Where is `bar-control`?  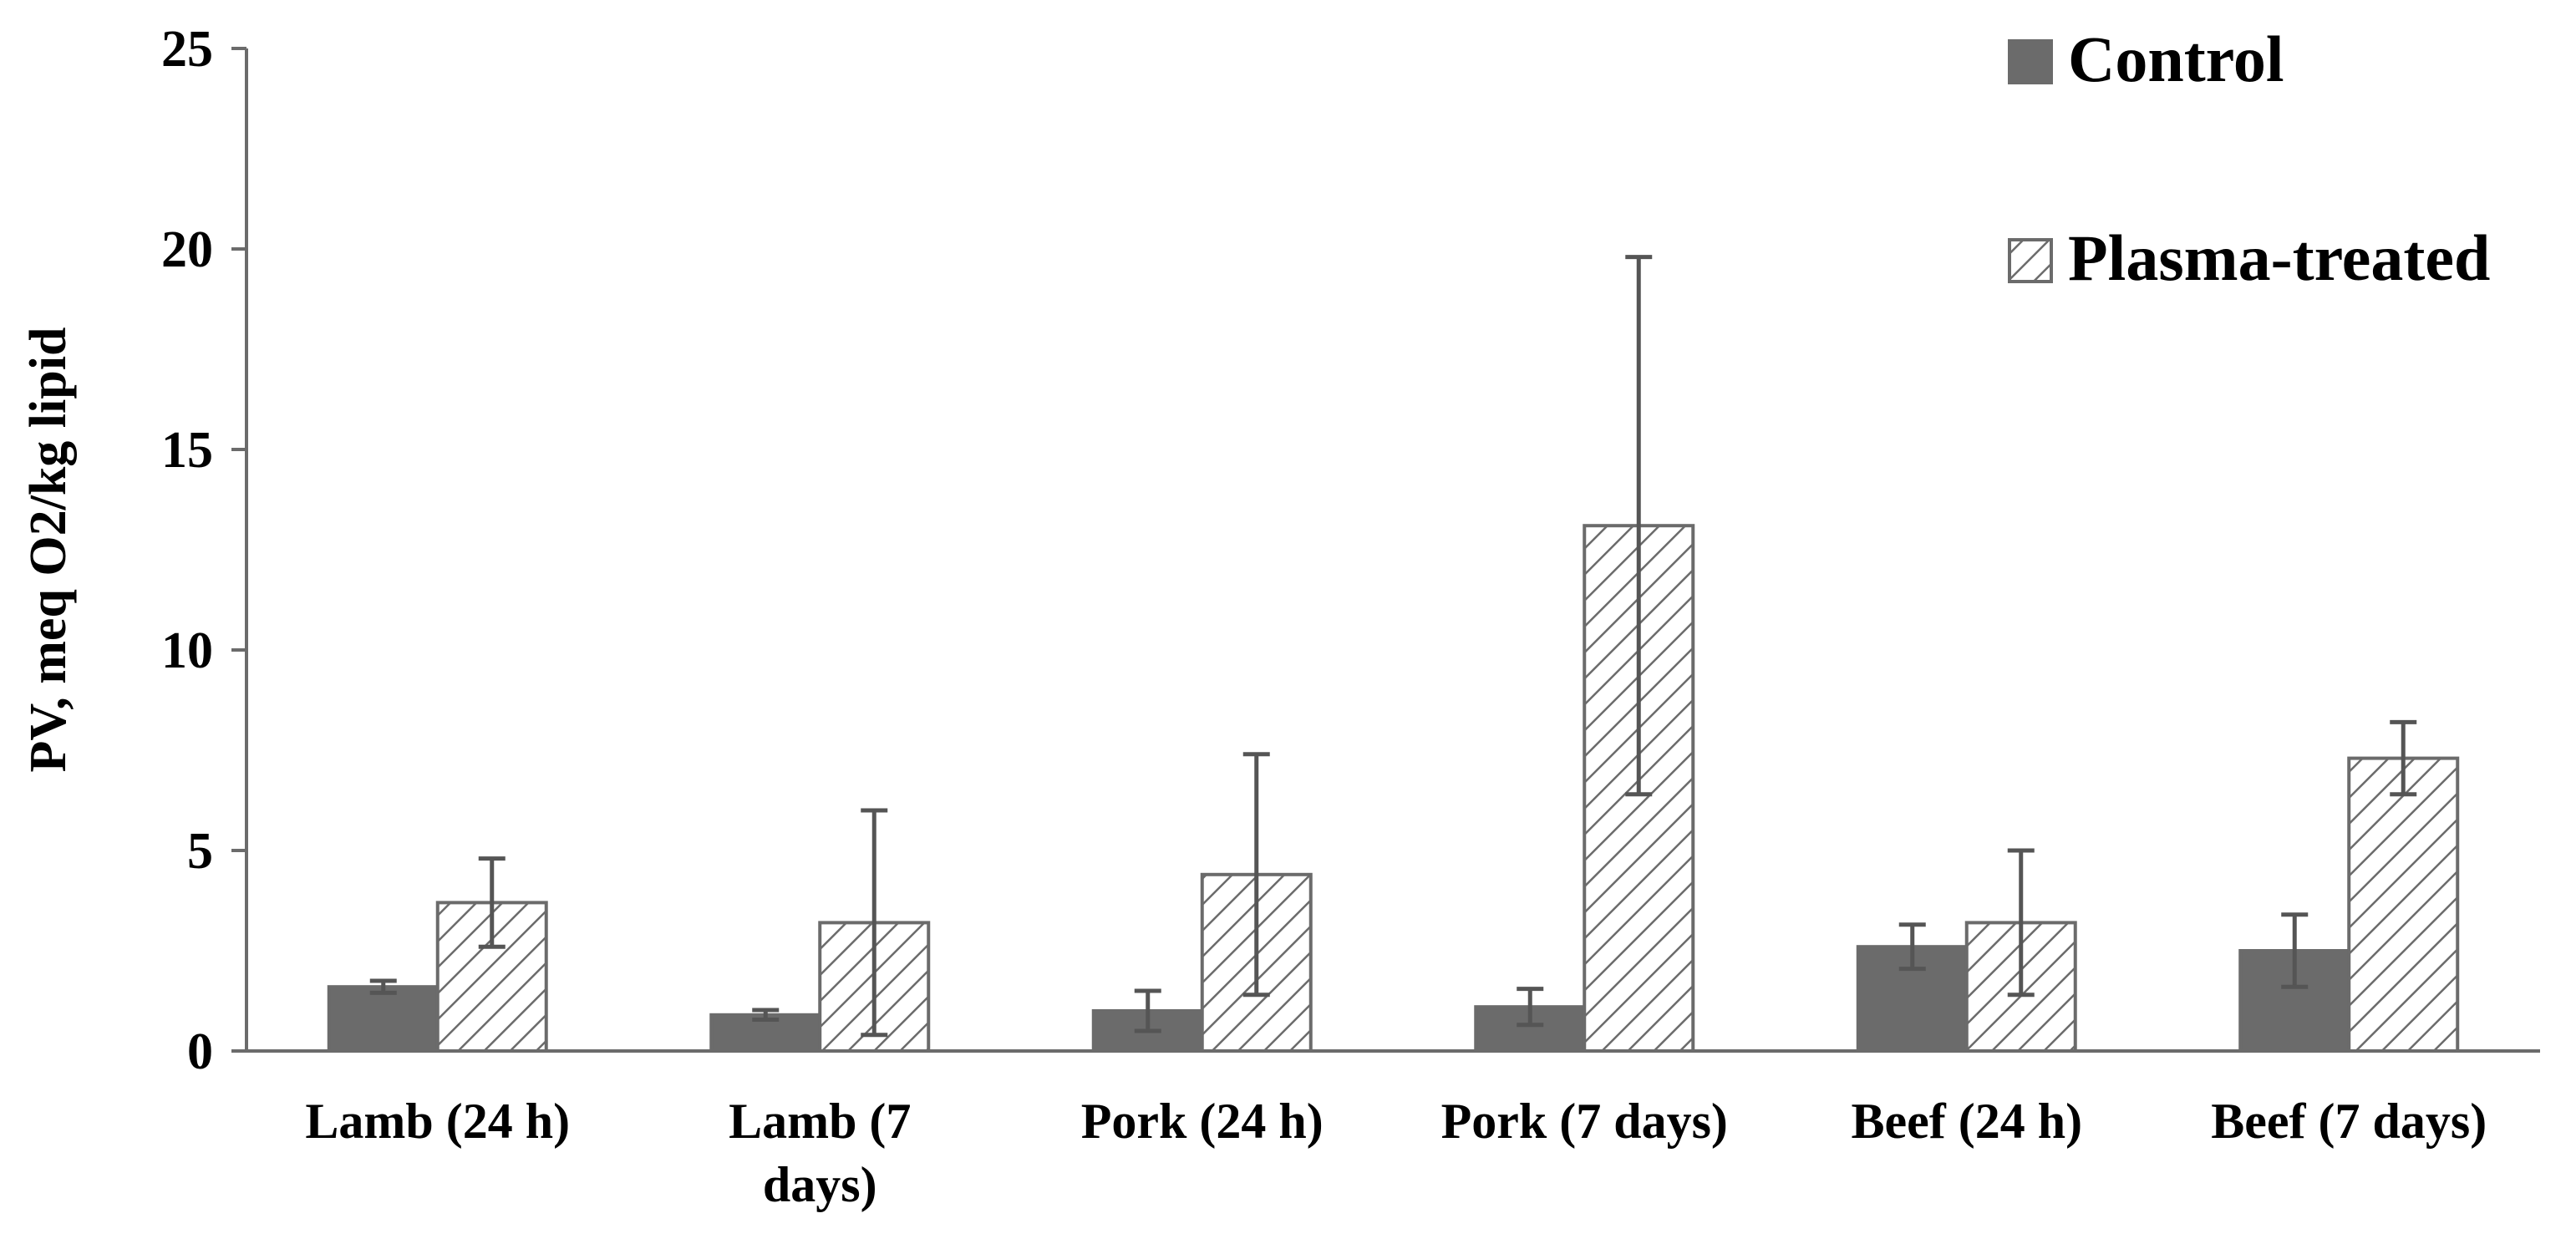
bar-control is located at coordinates (383, 1019).